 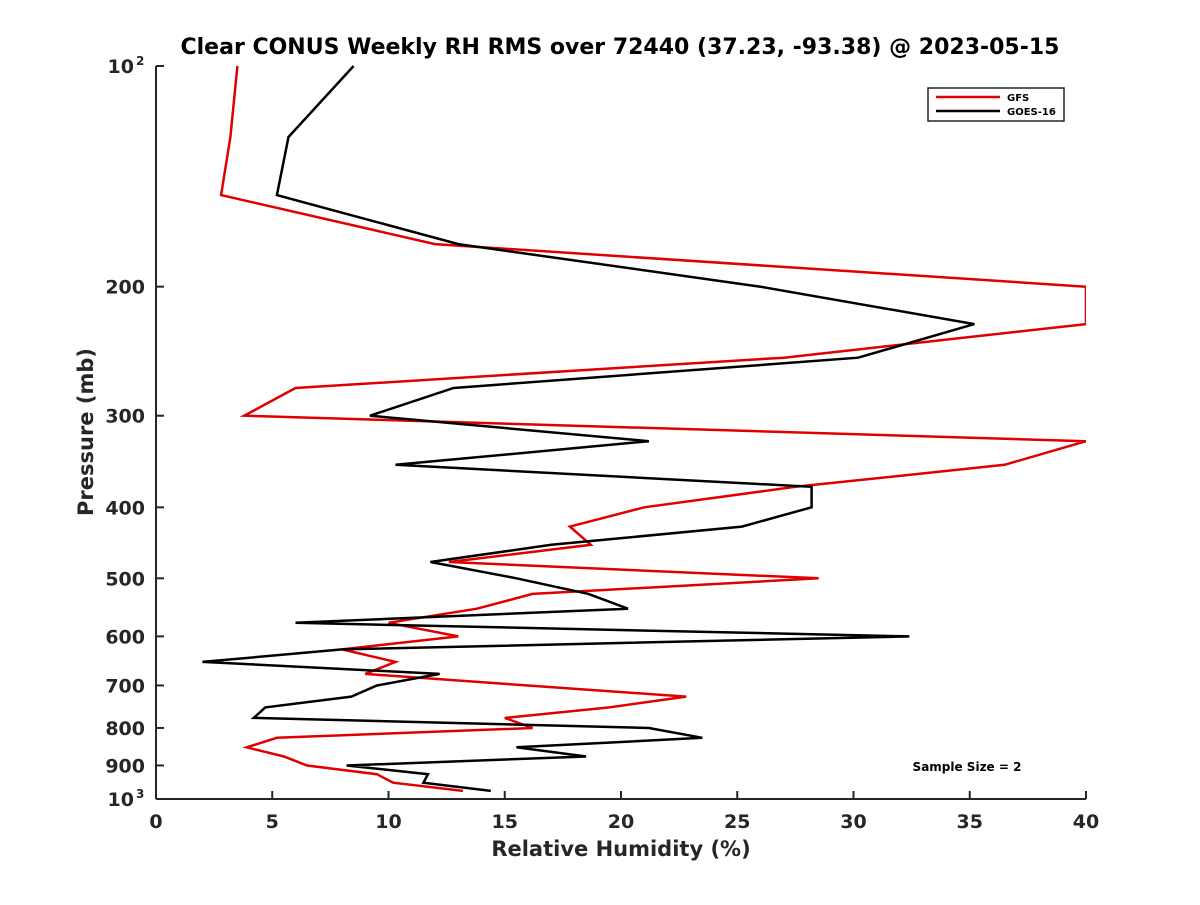 I want to click on x-tick-label: 25, so click(x=737, y=822).